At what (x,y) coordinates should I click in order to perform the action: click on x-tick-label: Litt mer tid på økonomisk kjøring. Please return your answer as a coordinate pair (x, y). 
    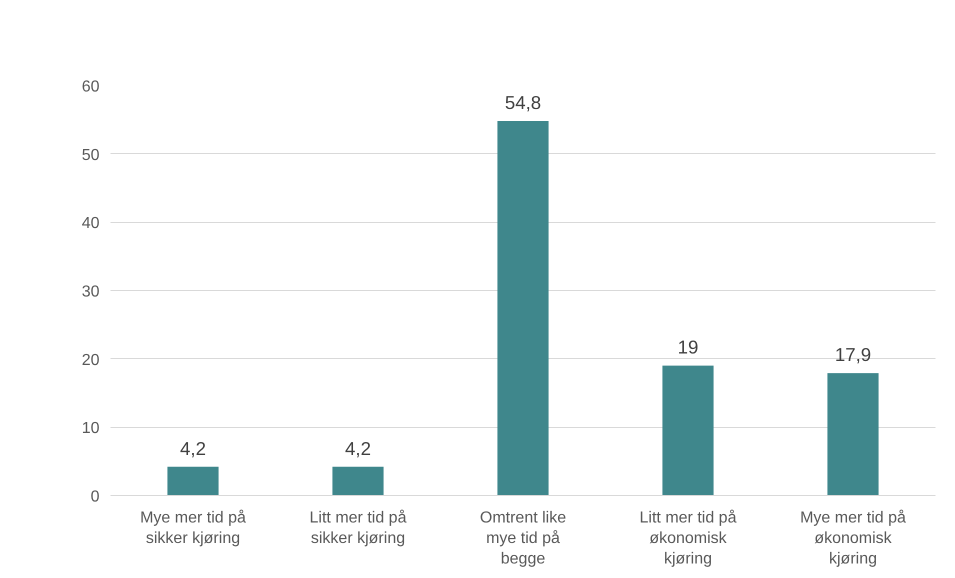
    Looking at the image, I should click on (688, 539).